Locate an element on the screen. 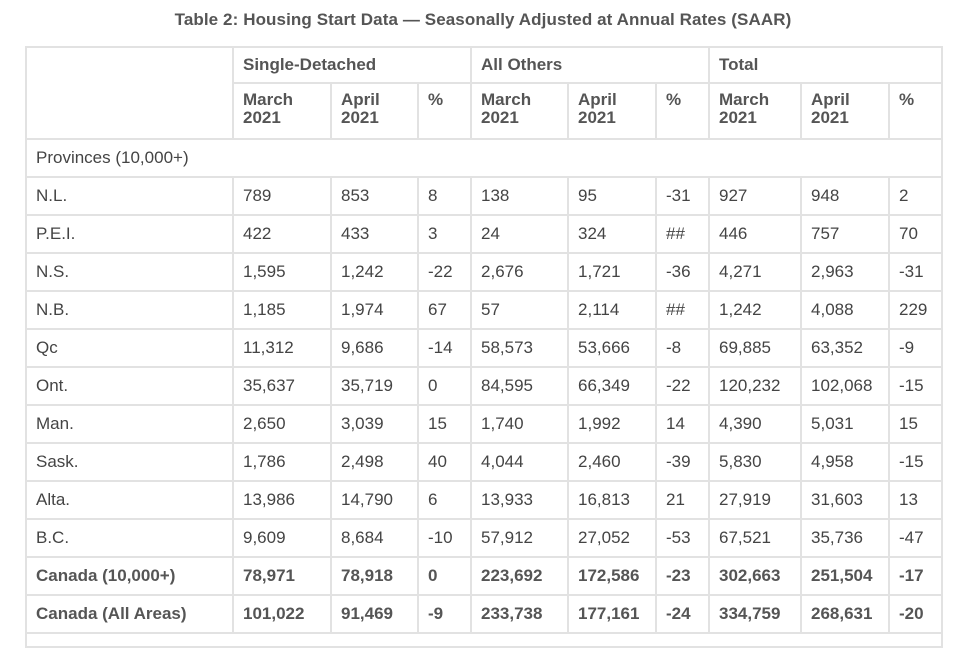 The height and width of the screenshot is (648, 971). table-cell: 233,738 is located at coordinates (520, 614).